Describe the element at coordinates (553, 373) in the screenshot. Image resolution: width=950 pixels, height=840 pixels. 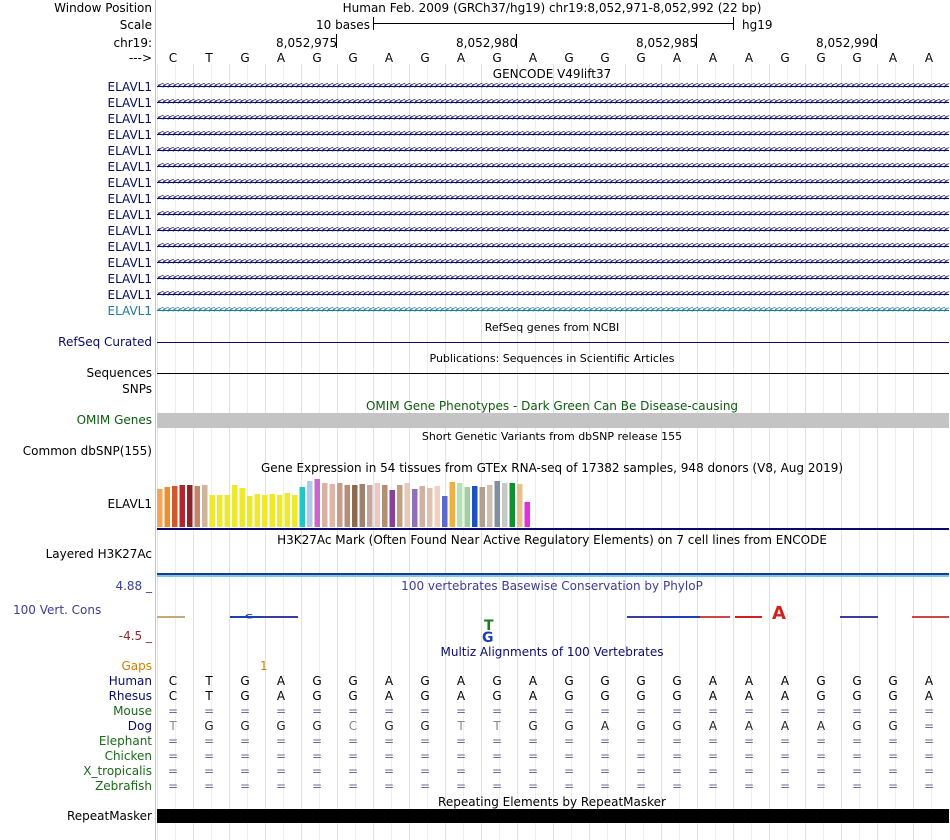
I see `sequences-line` at that location.